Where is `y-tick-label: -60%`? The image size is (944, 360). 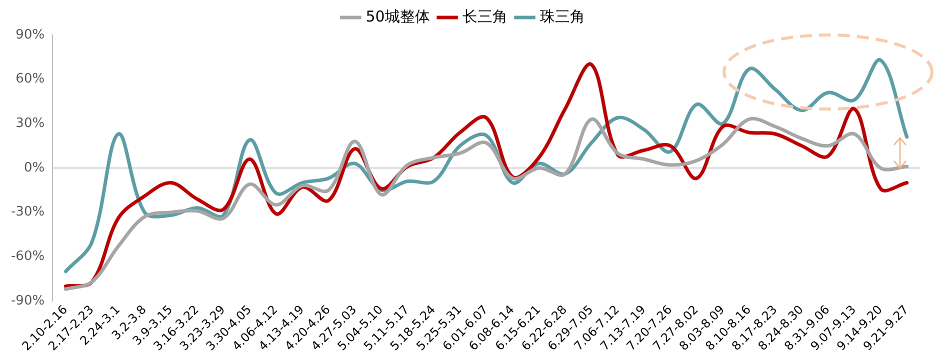
y-tick-label: -60% is located at coordinates (27, 256).